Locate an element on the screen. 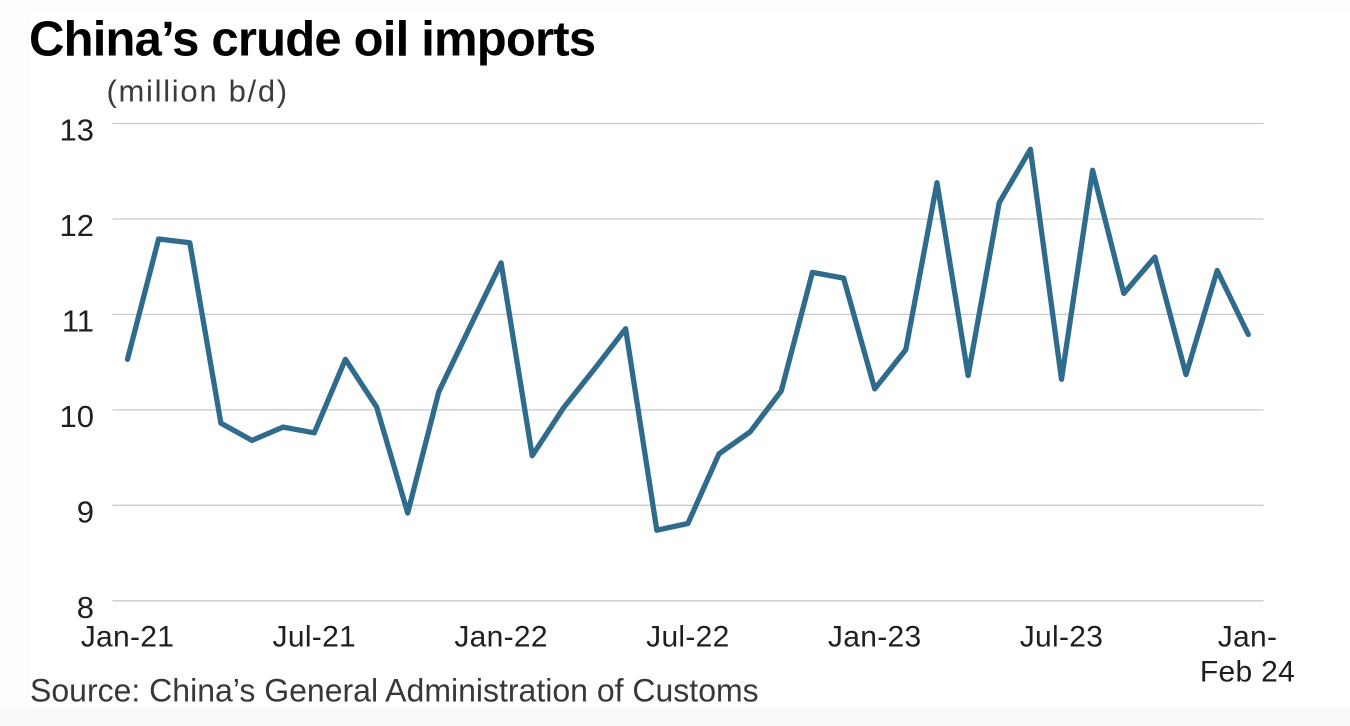  svg-text: Jan-22 is located at coordinates (501, 637).